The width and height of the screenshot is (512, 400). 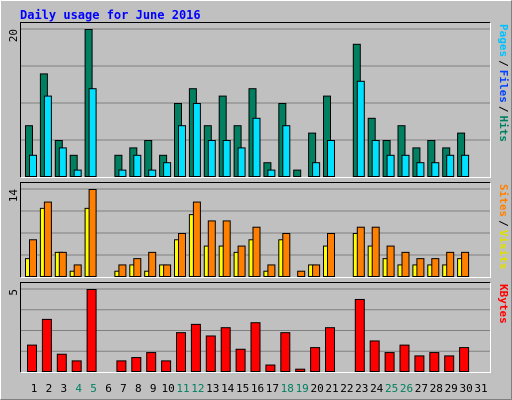 What do you see at coordinates (377, 388) in the screenshot?
I see `x-tick-label: 24` at bounding box center [377, 388].